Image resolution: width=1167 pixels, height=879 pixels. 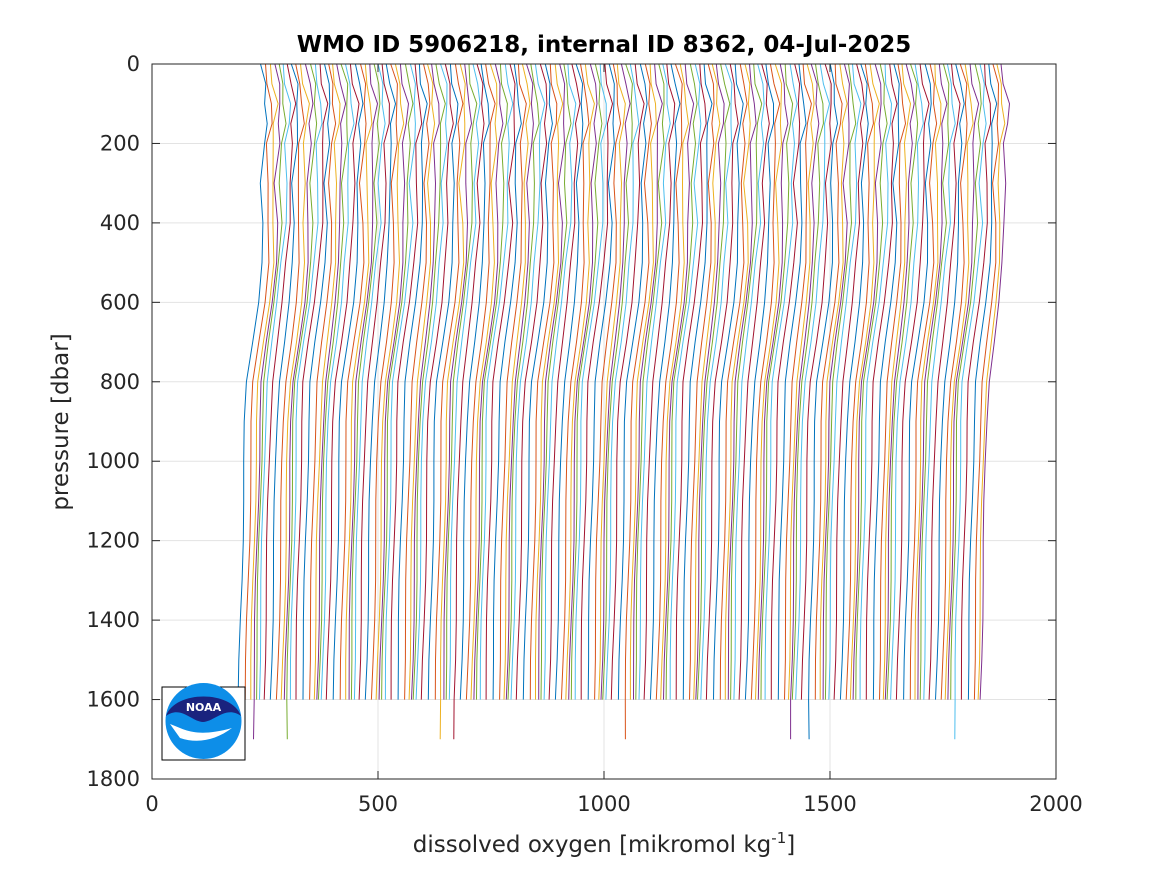 What do you see at coordinates (120, 143) in the screenshot?
I see `y-tick-label-1: 200` at bounding box center [120, 143].